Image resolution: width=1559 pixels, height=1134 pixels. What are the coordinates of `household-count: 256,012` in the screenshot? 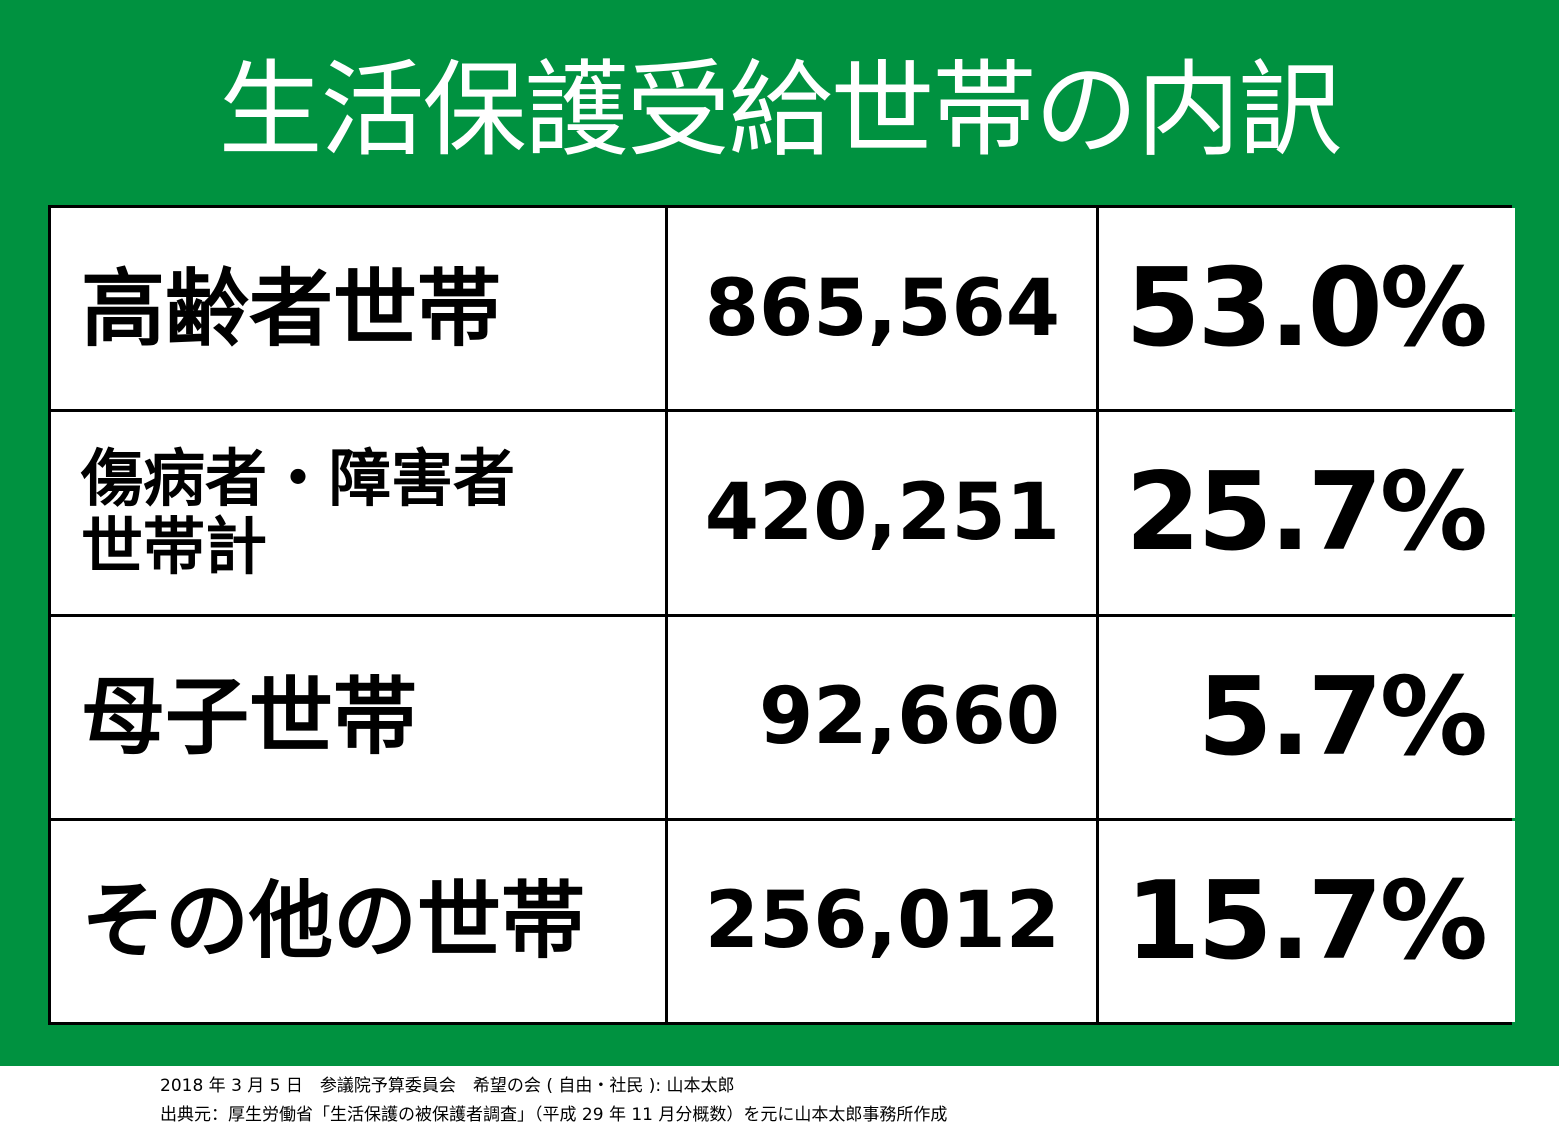 It's located at (882, 921).